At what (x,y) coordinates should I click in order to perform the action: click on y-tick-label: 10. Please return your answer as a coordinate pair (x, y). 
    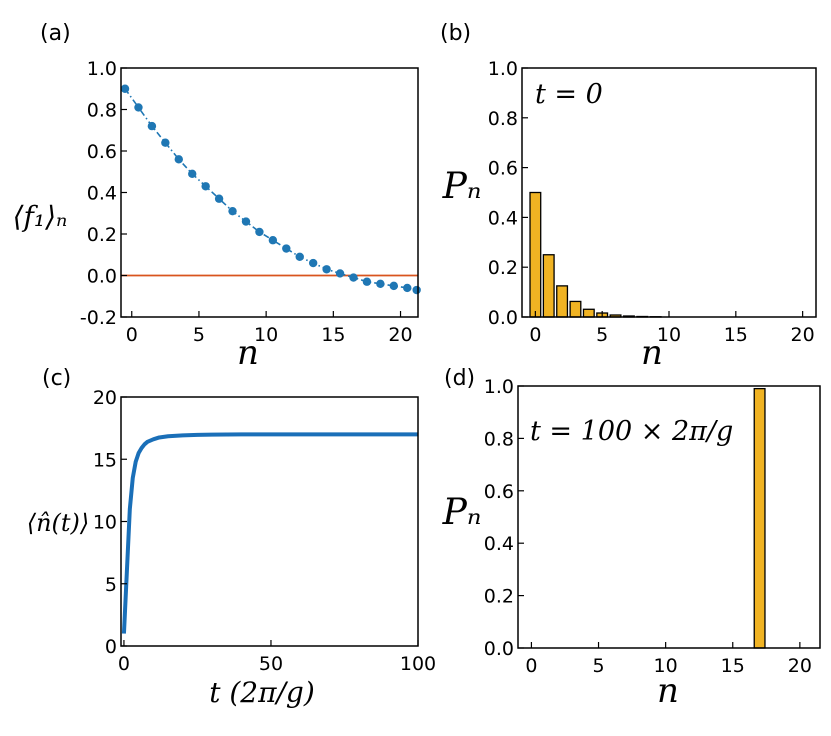
    Looking at the image, I should click on (105, 523).